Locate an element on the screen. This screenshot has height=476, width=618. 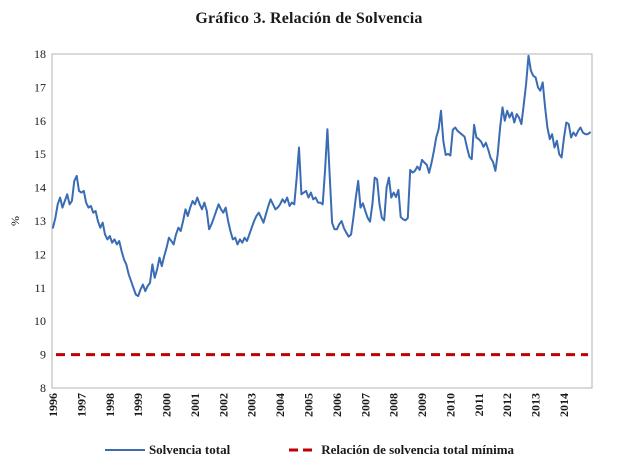
x-axis-tick-label: 2012 is located at coordinates (507, 405).